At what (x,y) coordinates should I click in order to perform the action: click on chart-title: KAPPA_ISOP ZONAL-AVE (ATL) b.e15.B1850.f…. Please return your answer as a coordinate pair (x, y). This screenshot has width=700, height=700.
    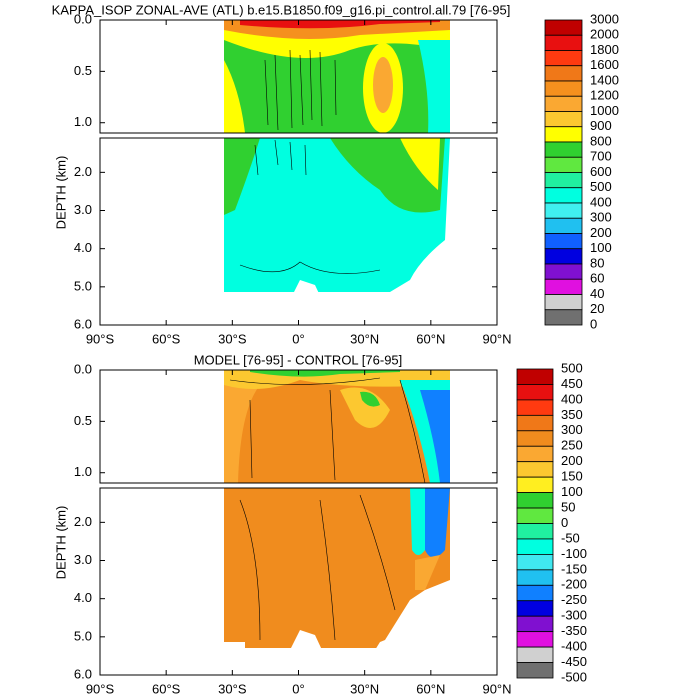
    Looking at the image, I should click on (281, 9).